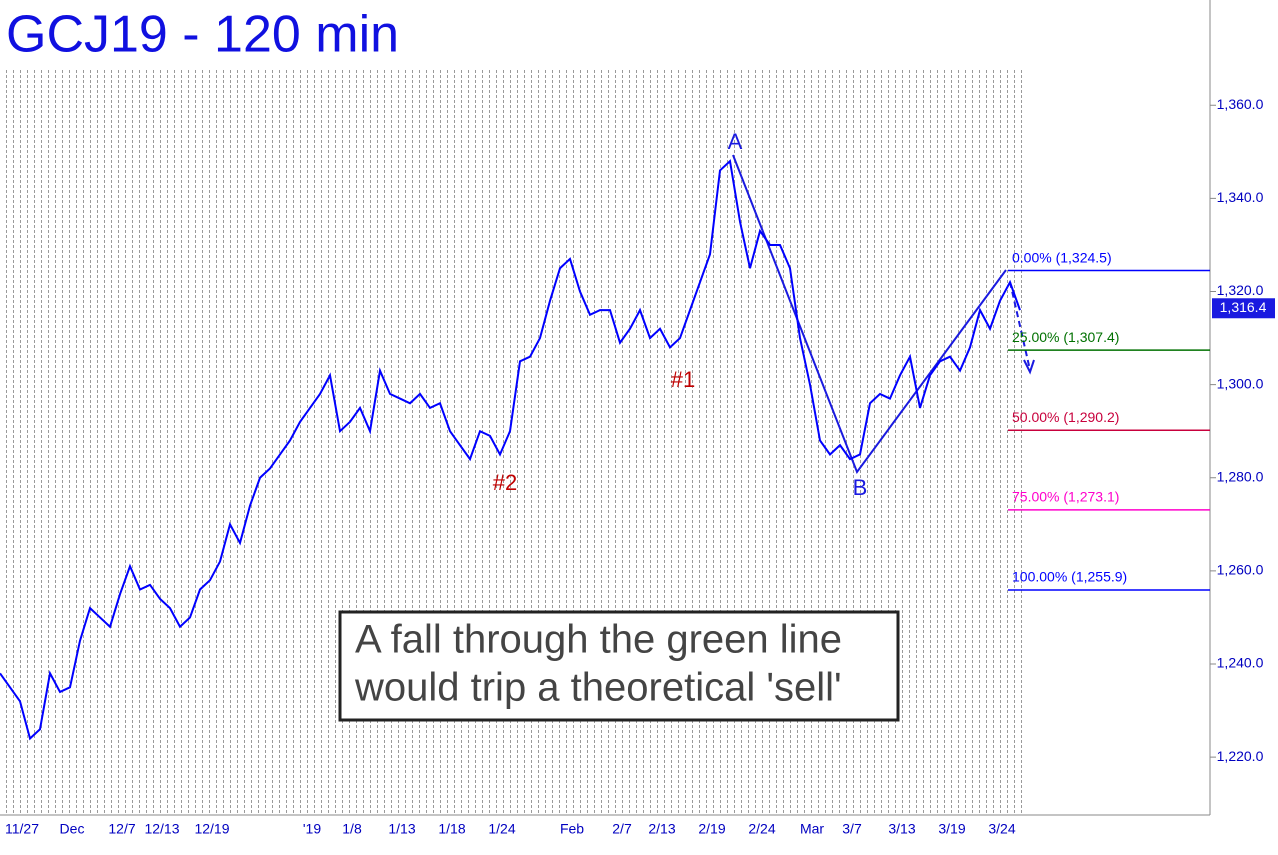 Image resolution: width=1278 pixels, height=855 pixels. I want to click on x-tick-label: 12/19, so click(211, 829).